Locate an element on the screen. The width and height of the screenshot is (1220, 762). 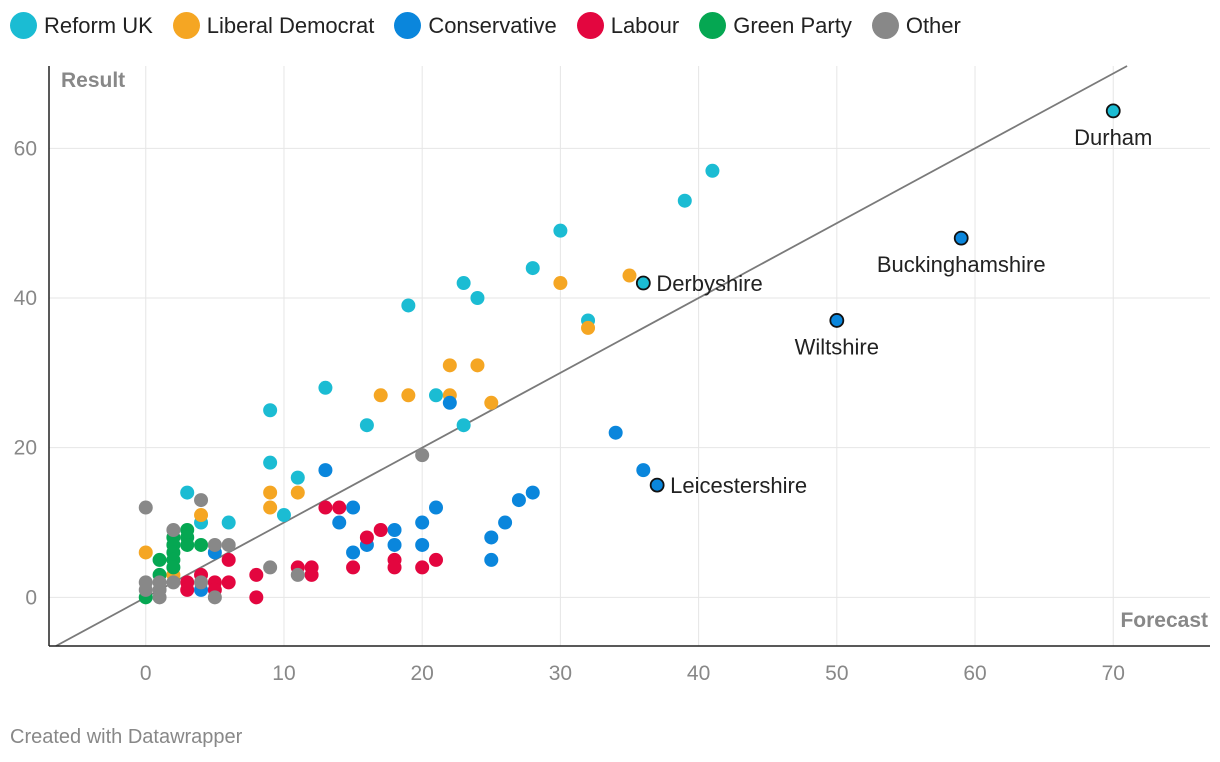
legend-label-other: Other is located at coordinates (933, 25).